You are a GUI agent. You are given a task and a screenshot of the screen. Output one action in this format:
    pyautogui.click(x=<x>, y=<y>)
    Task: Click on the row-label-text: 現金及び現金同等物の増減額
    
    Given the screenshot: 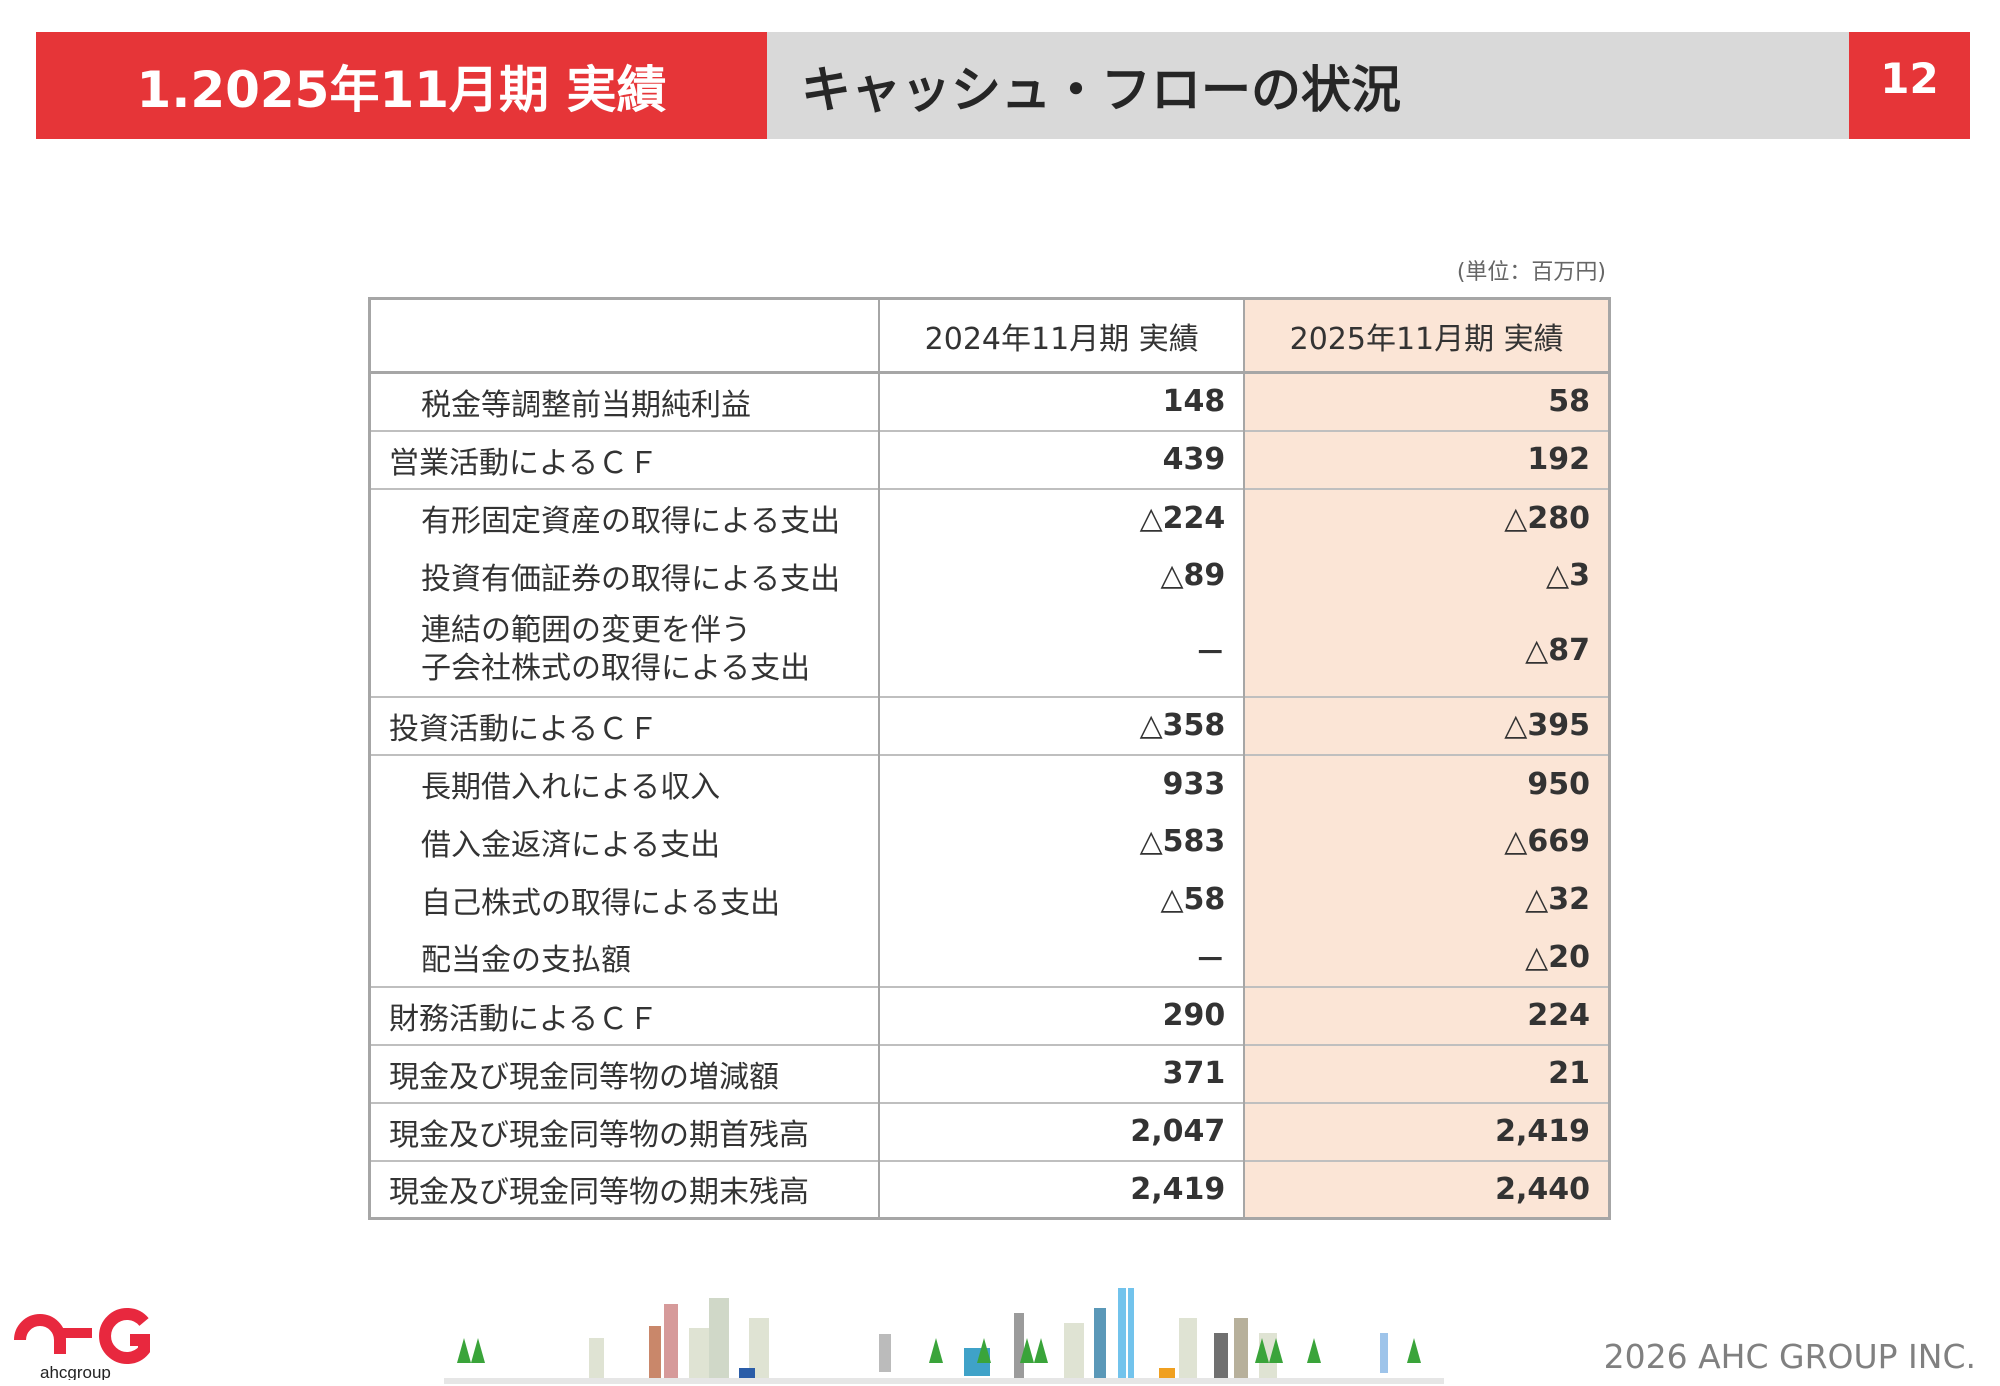 What is the action you would take?
    pyautogui.click(x=584, y=1077)
    